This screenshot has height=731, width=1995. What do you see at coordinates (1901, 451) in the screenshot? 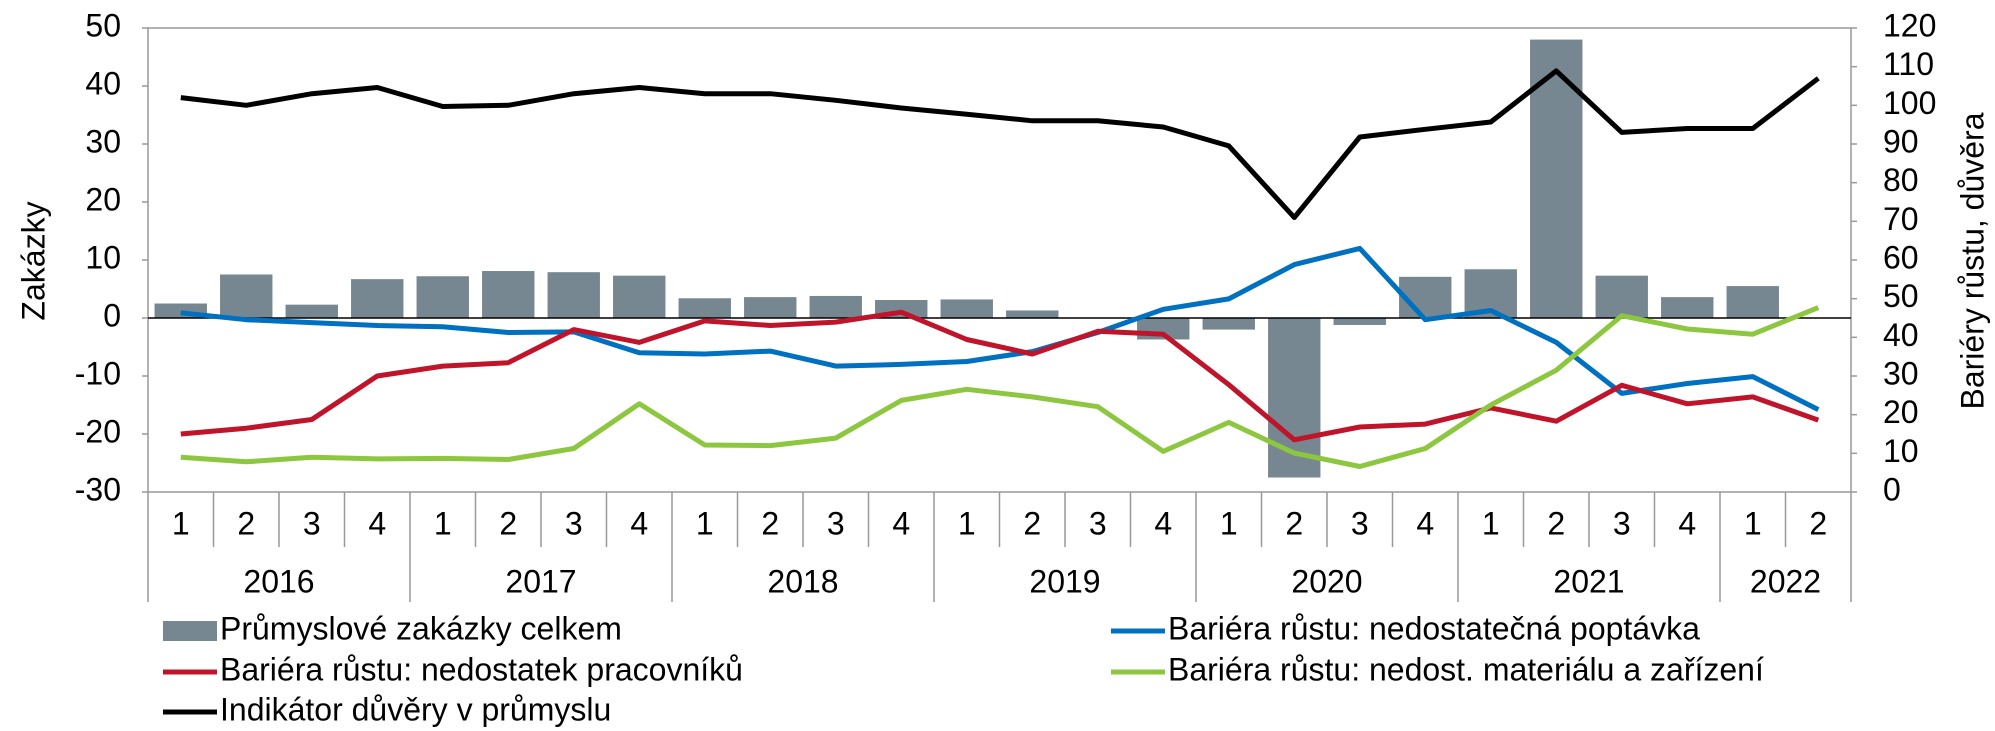
I see `y2-tick-label: 10` at bounding box center [1901, 451].